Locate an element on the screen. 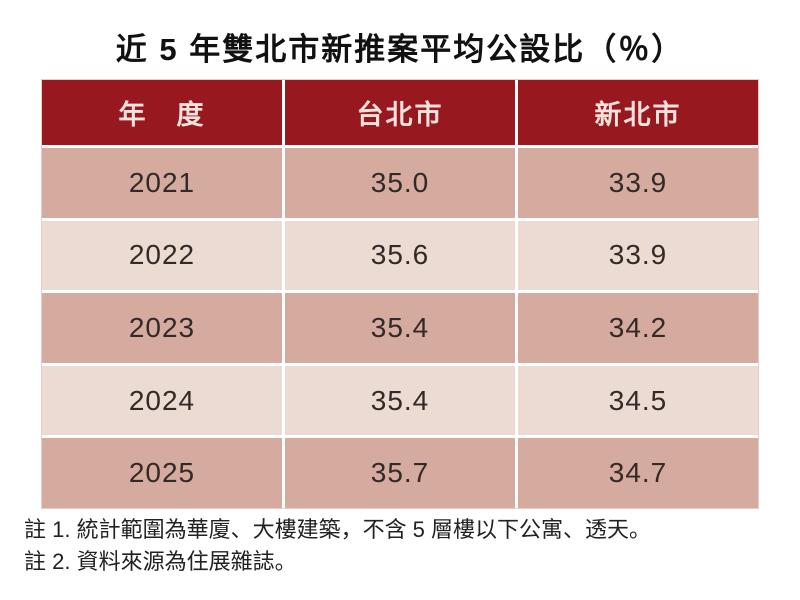 Image resolution: width=800 pixels, height=600 pixels. table-cell-year: 2021 is located at coordinates (162, 183).